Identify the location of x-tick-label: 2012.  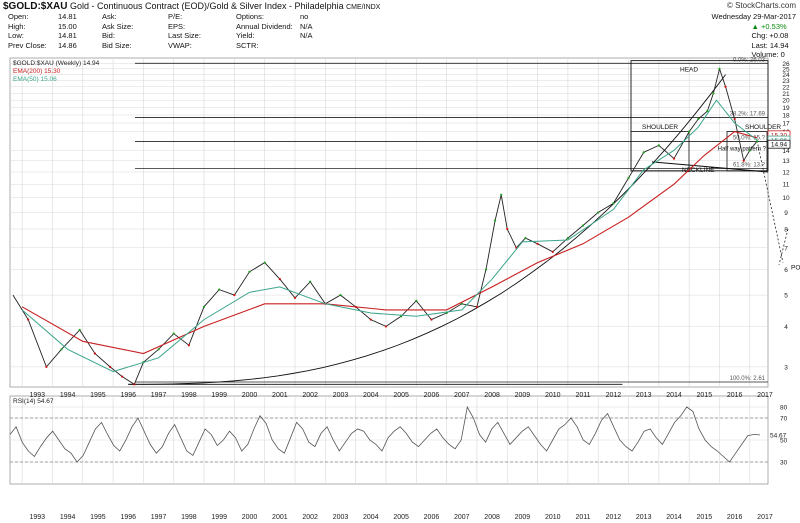
(614, 395).